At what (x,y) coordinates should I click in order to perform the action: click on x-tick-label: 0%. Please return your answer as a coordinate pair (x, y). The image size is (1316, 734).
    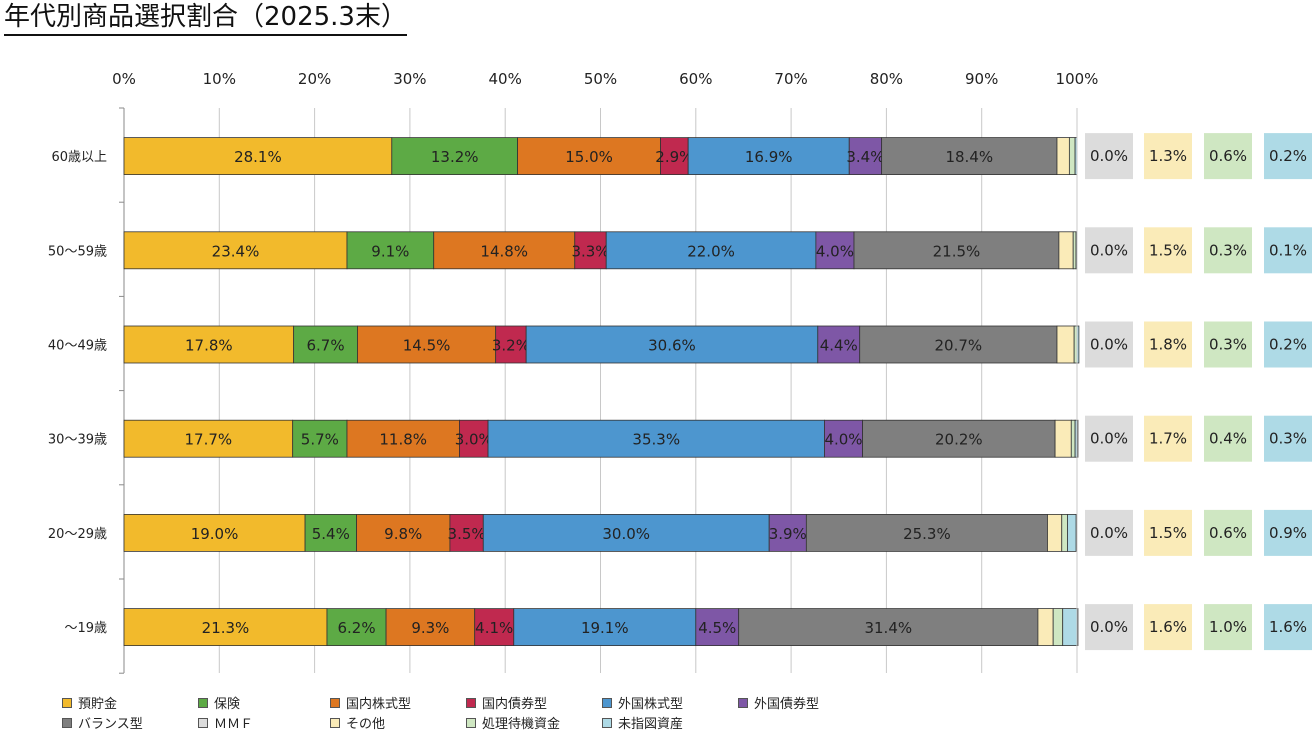
    Looking at the image, I should click on (124, 79).